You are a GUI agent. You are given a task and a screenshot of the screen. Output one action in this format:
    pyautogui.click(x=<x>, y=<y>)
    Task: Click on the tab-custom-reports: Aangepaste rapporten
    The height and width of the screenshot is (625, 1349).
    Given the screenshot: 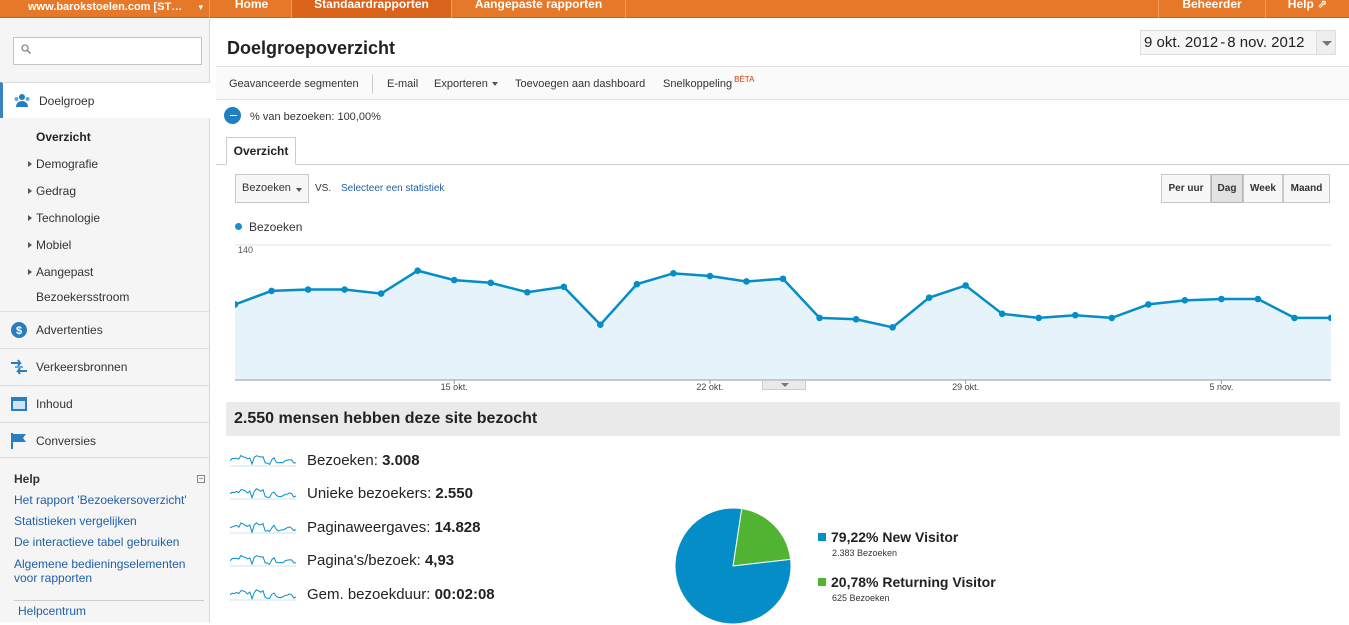 What is the action you would take?
    pyautogui.click(x=539, y=9)
    